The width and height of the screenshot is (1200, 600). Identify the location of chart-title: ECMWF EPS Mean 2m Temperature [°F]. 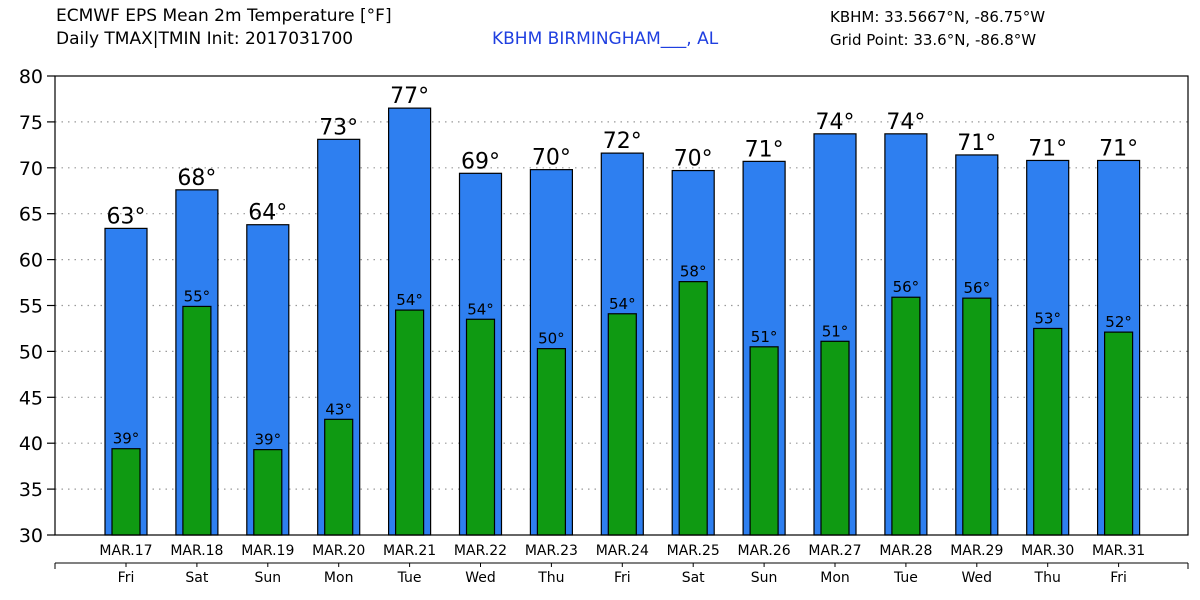
(224, 16).